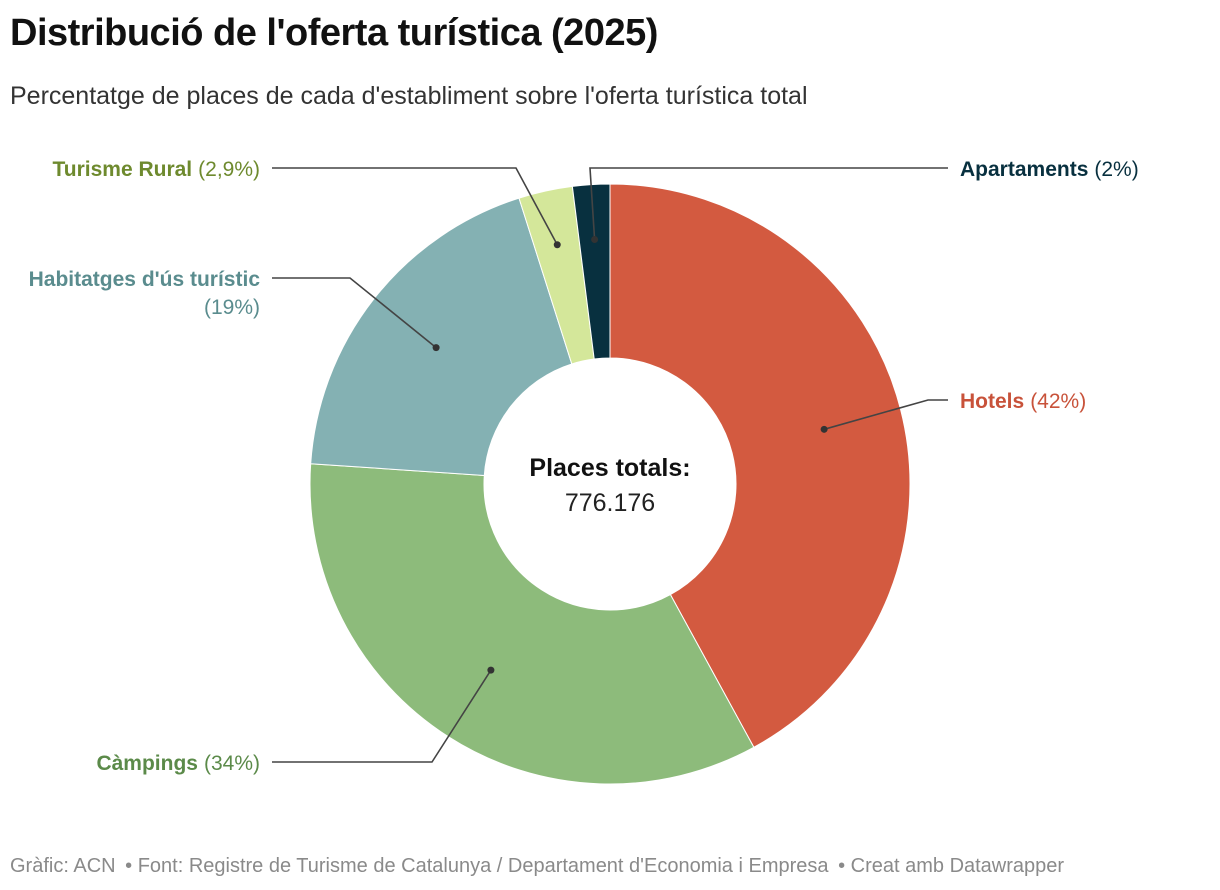 The height and width of the screenshot is (890, 1220). I want to click on slice-label-name: Hotels, so click(992, 401).